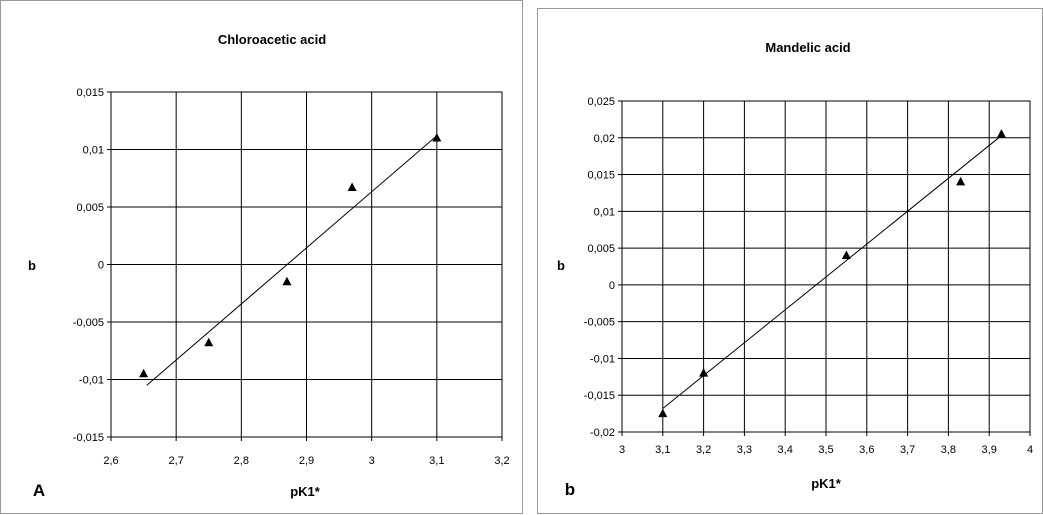 This screenshot has width=1043, height=515. What do you see at coordinates (110, 461) in the screenshot?
I see `x-tick-label: 2,6` at bounding box center [110, 461].